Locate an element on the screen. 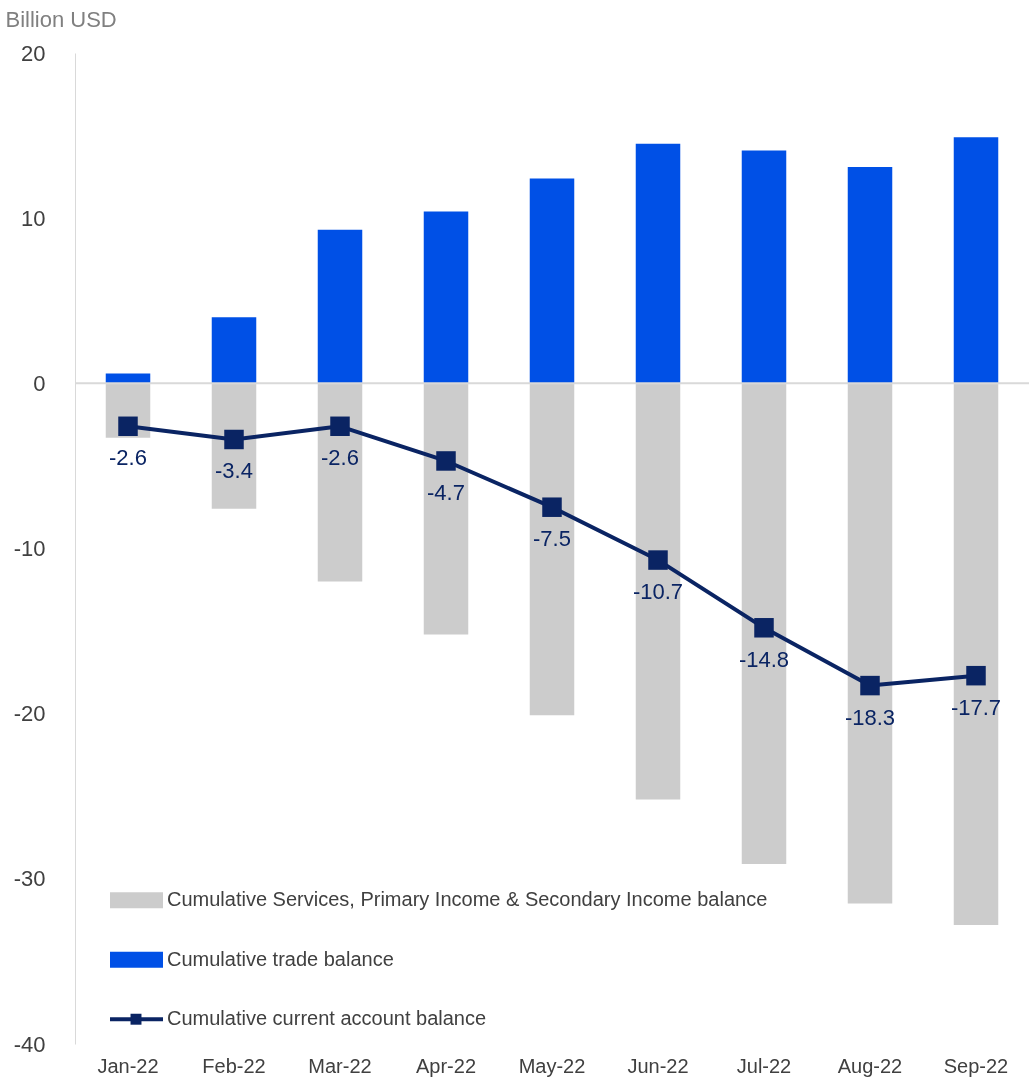  y-tick-label: -20 is located at coordinates (29, 714).